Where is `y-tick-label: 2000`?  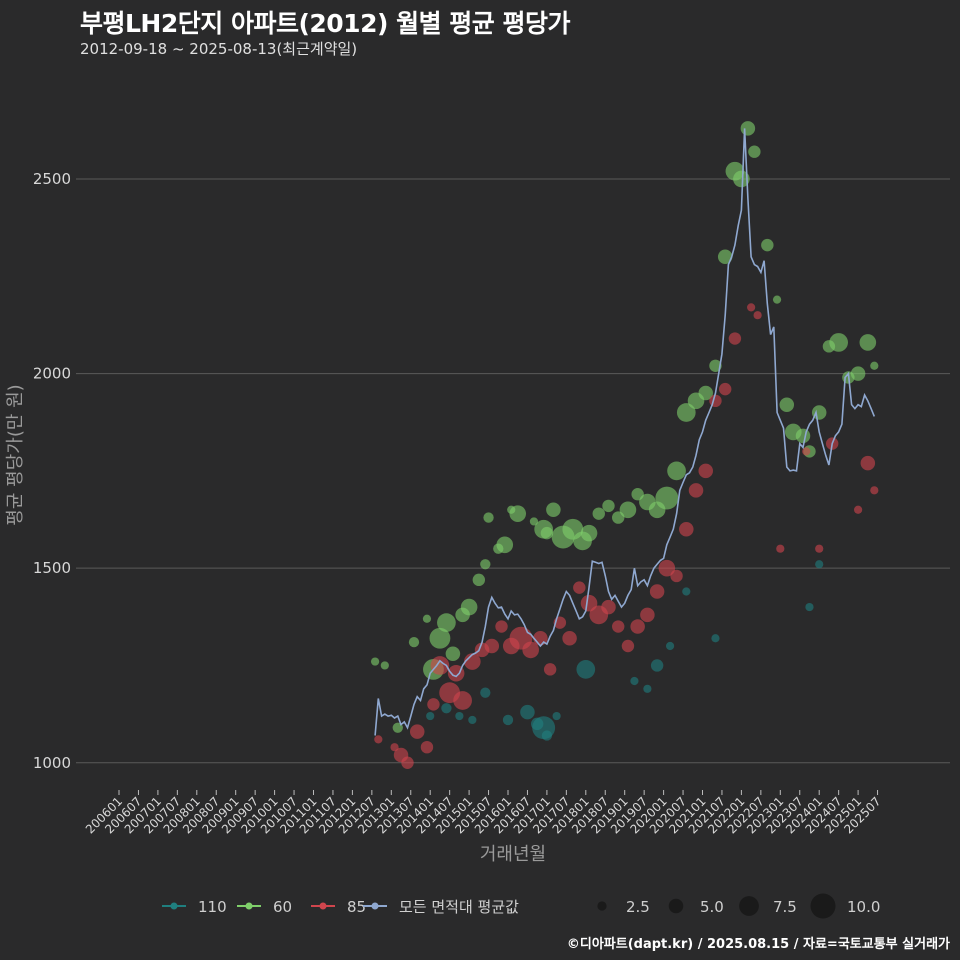 y-tick-label: 2000 is located at coordinates (52, 374).